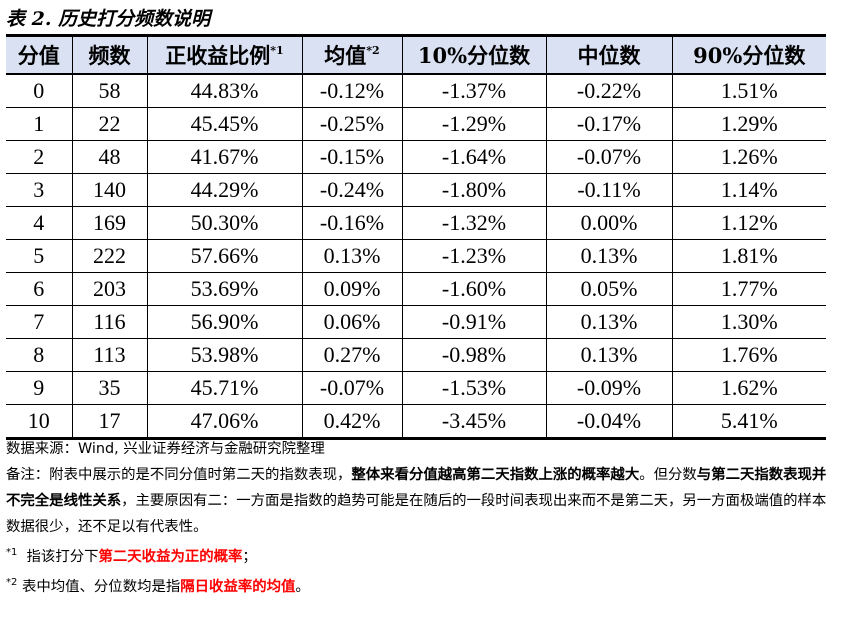 This screenshot has width=844, height=623. What do you see at coordinates (422, 585) in the screenshot?
I see `footnote-2: *2 表中均值、分位数均是指隔日收益率的均值。` at bounding box center [422, 585].